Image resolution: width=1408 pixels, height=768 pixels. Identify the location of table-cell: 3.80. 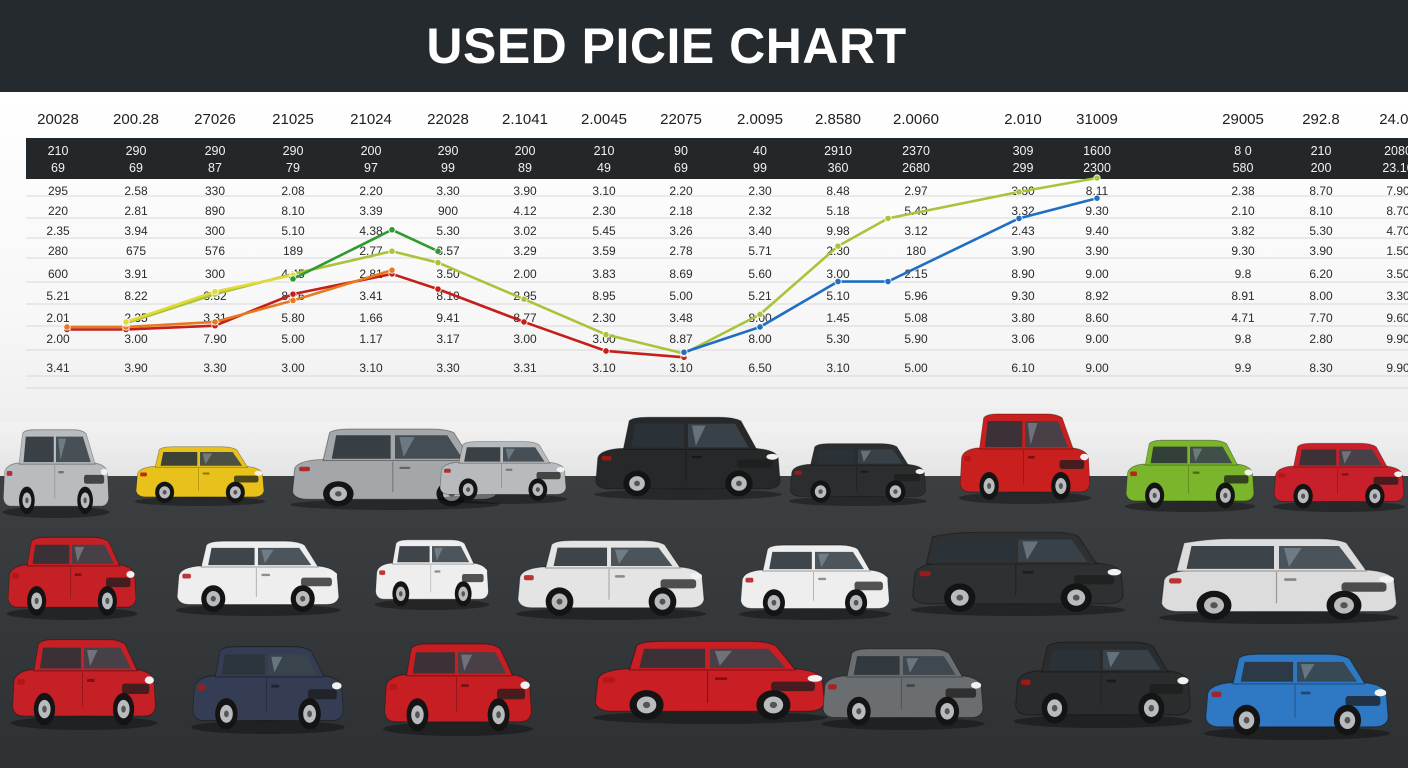
(1023, 318).